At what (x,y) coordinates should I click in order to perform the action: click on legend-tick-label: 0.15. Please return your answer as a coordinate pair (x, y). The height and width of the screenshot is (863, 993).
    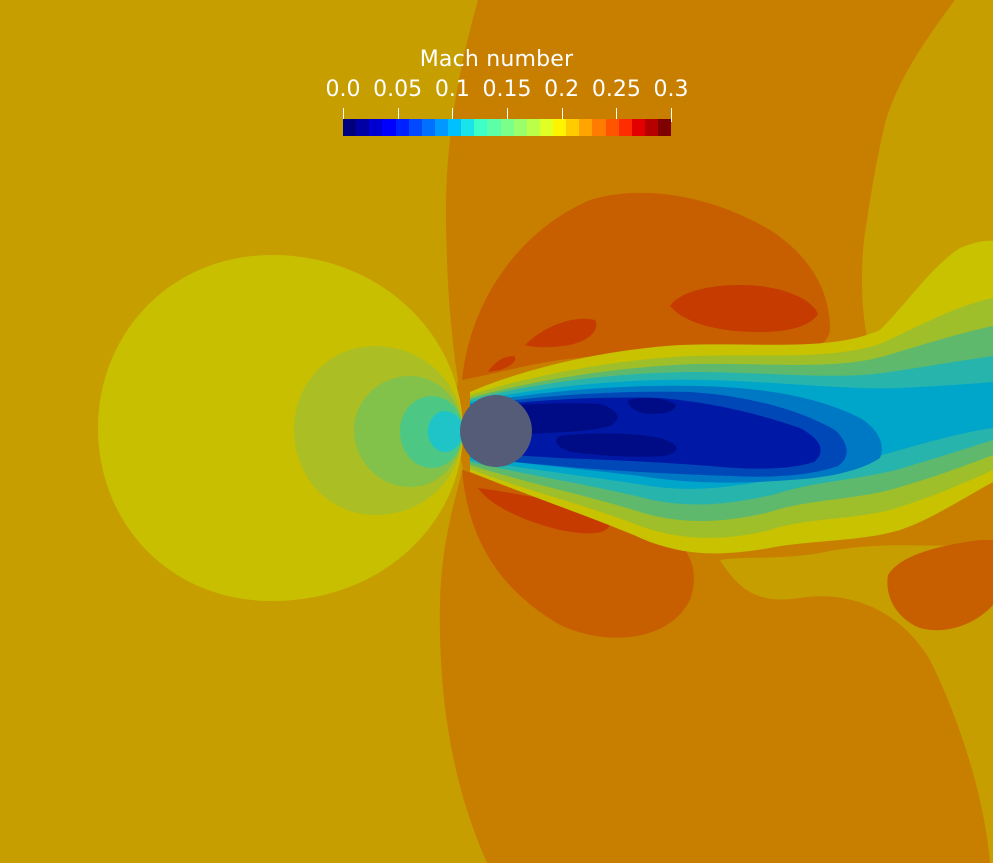
    Looking at the image, I should click on (507, 89).